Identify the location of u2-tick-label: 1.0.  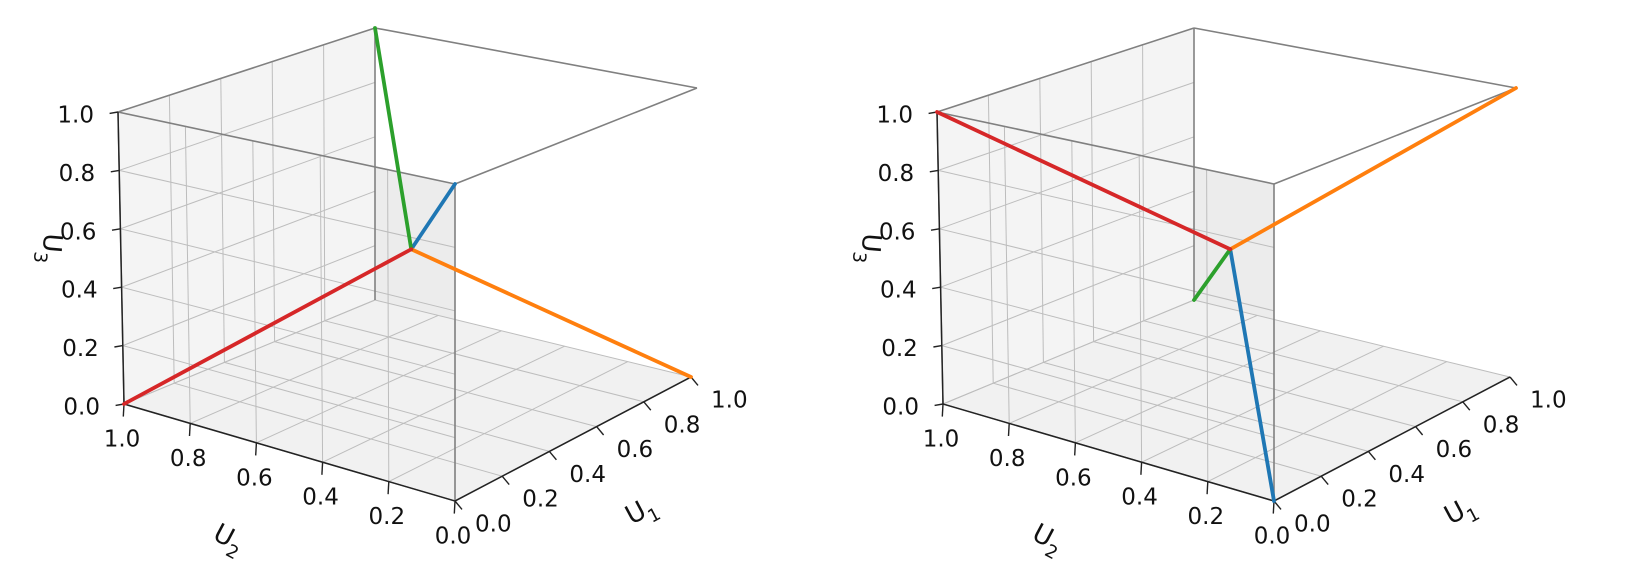
(941, 440).